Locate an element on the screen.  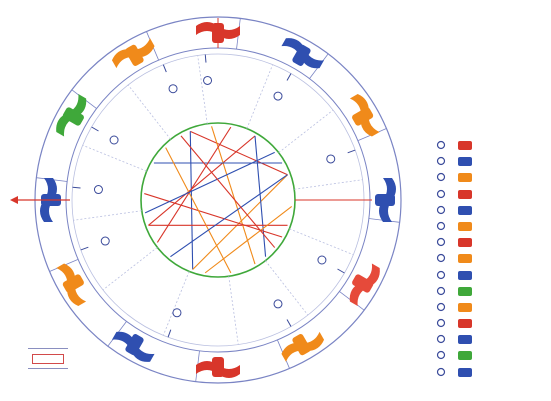
aspect-lines is located at coordinates (218, 200).